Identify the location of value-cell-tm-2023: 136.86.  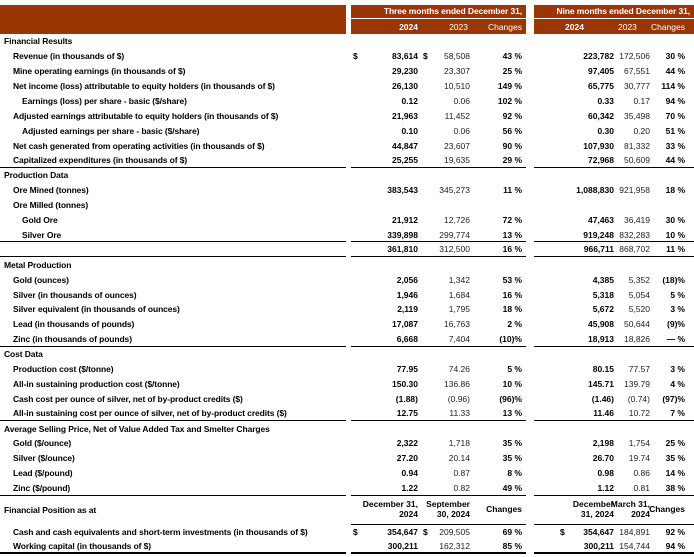
(446, 383).